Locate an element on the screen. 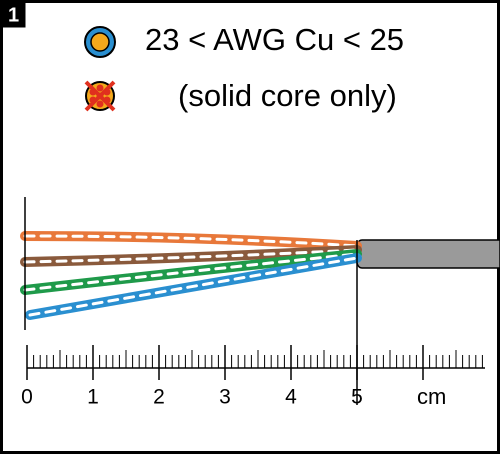 The image size is (500, 454). wire-pairs is located at coordinates (191, 275).